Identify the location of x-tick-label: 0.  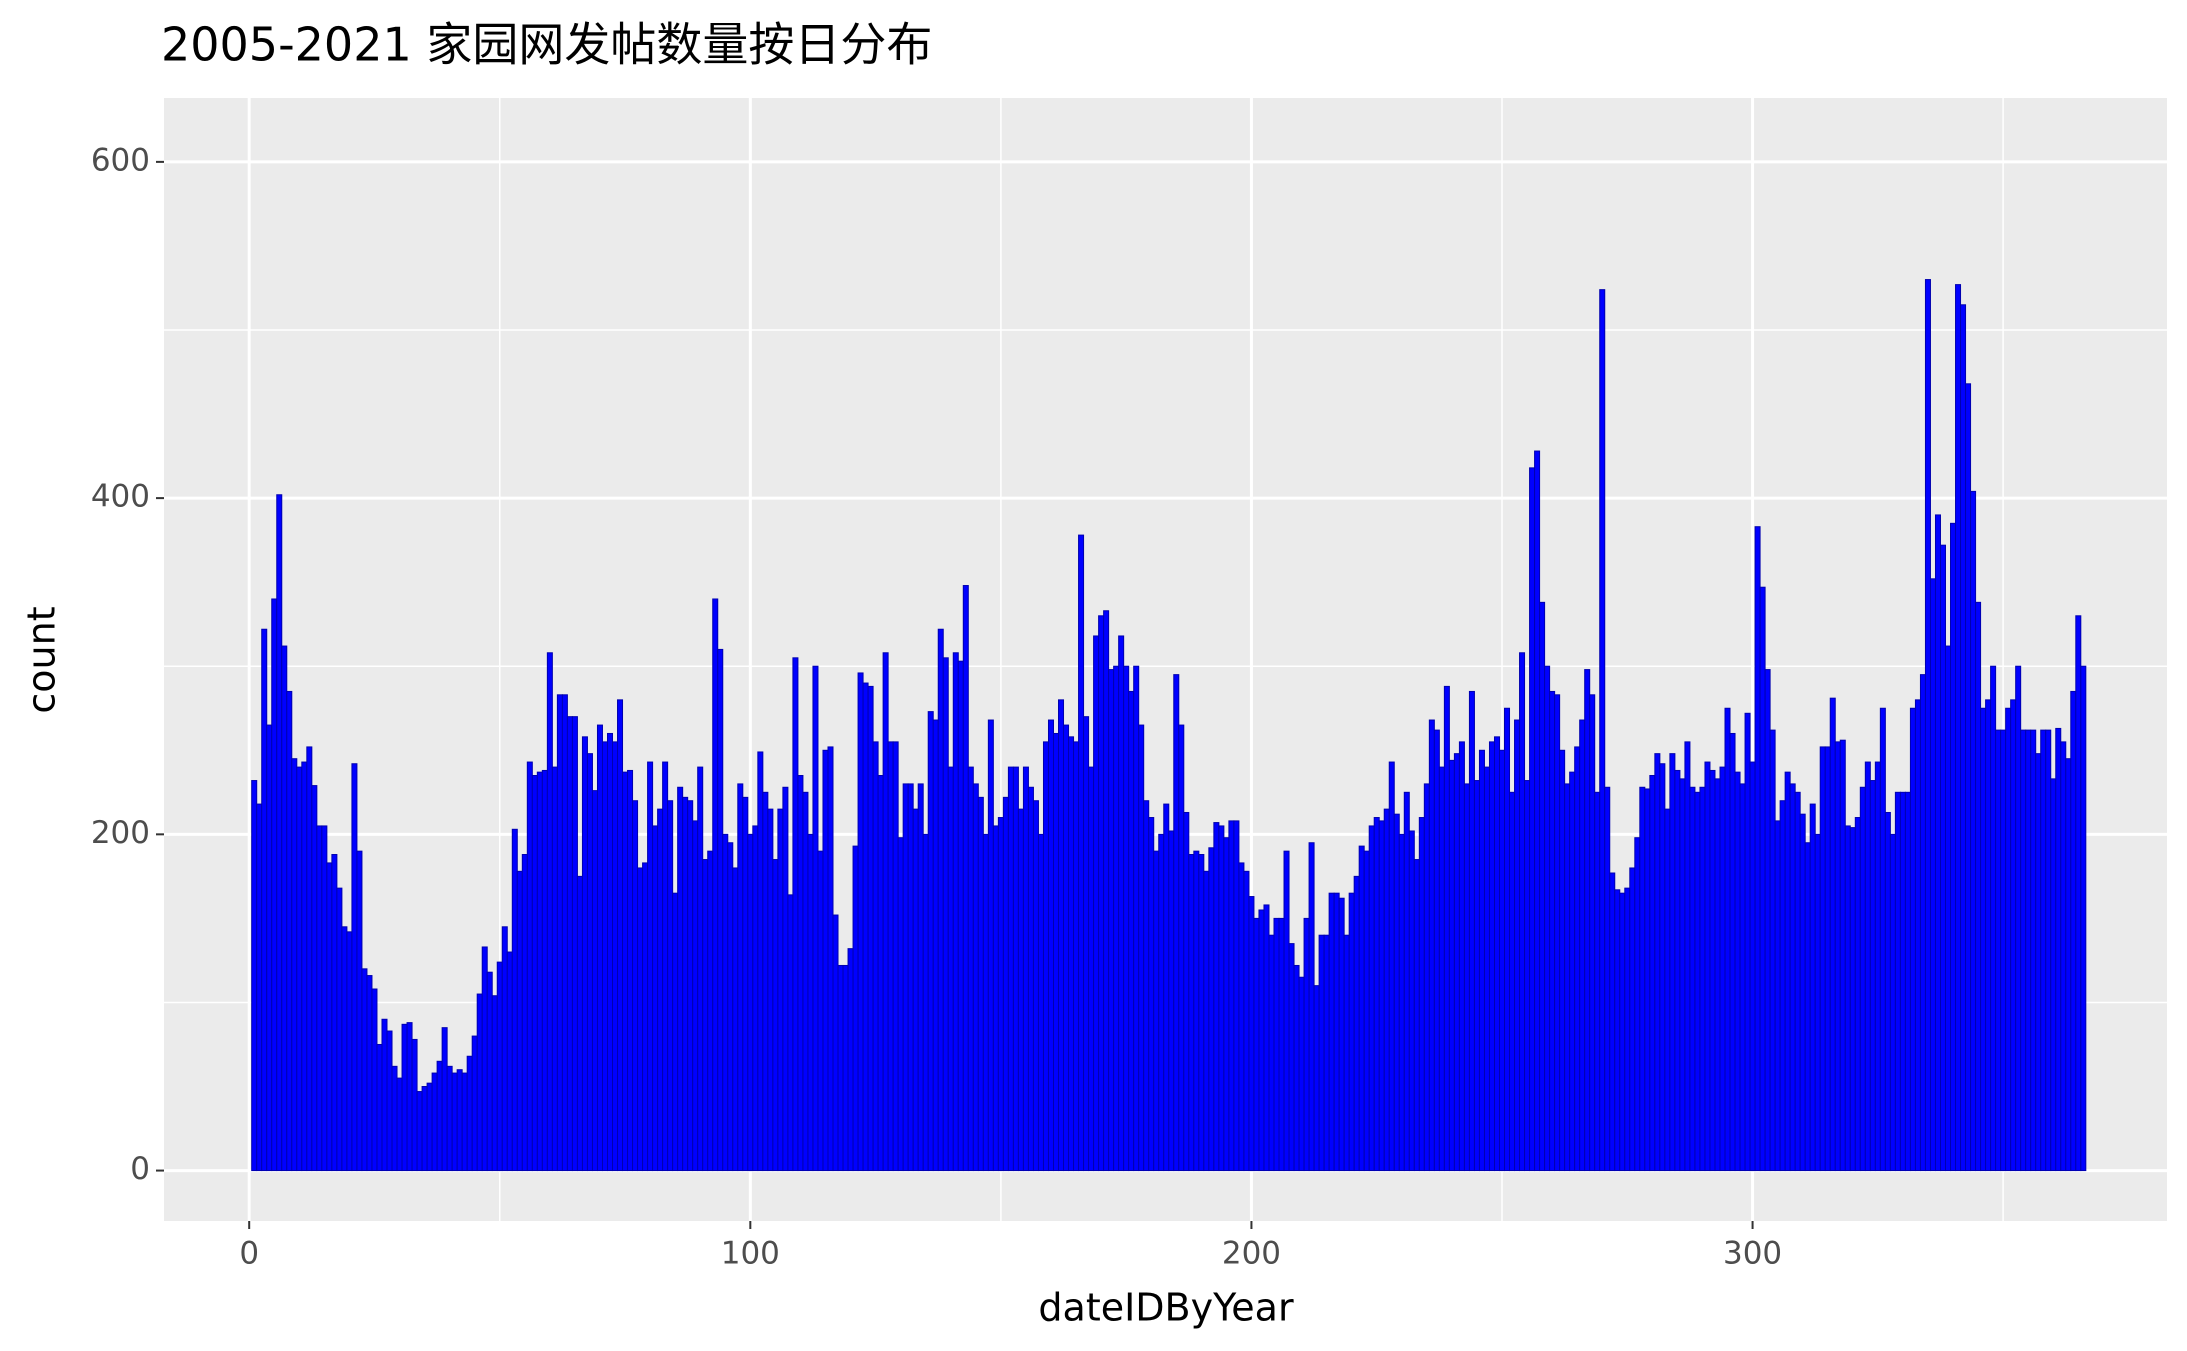
(249, 1254).